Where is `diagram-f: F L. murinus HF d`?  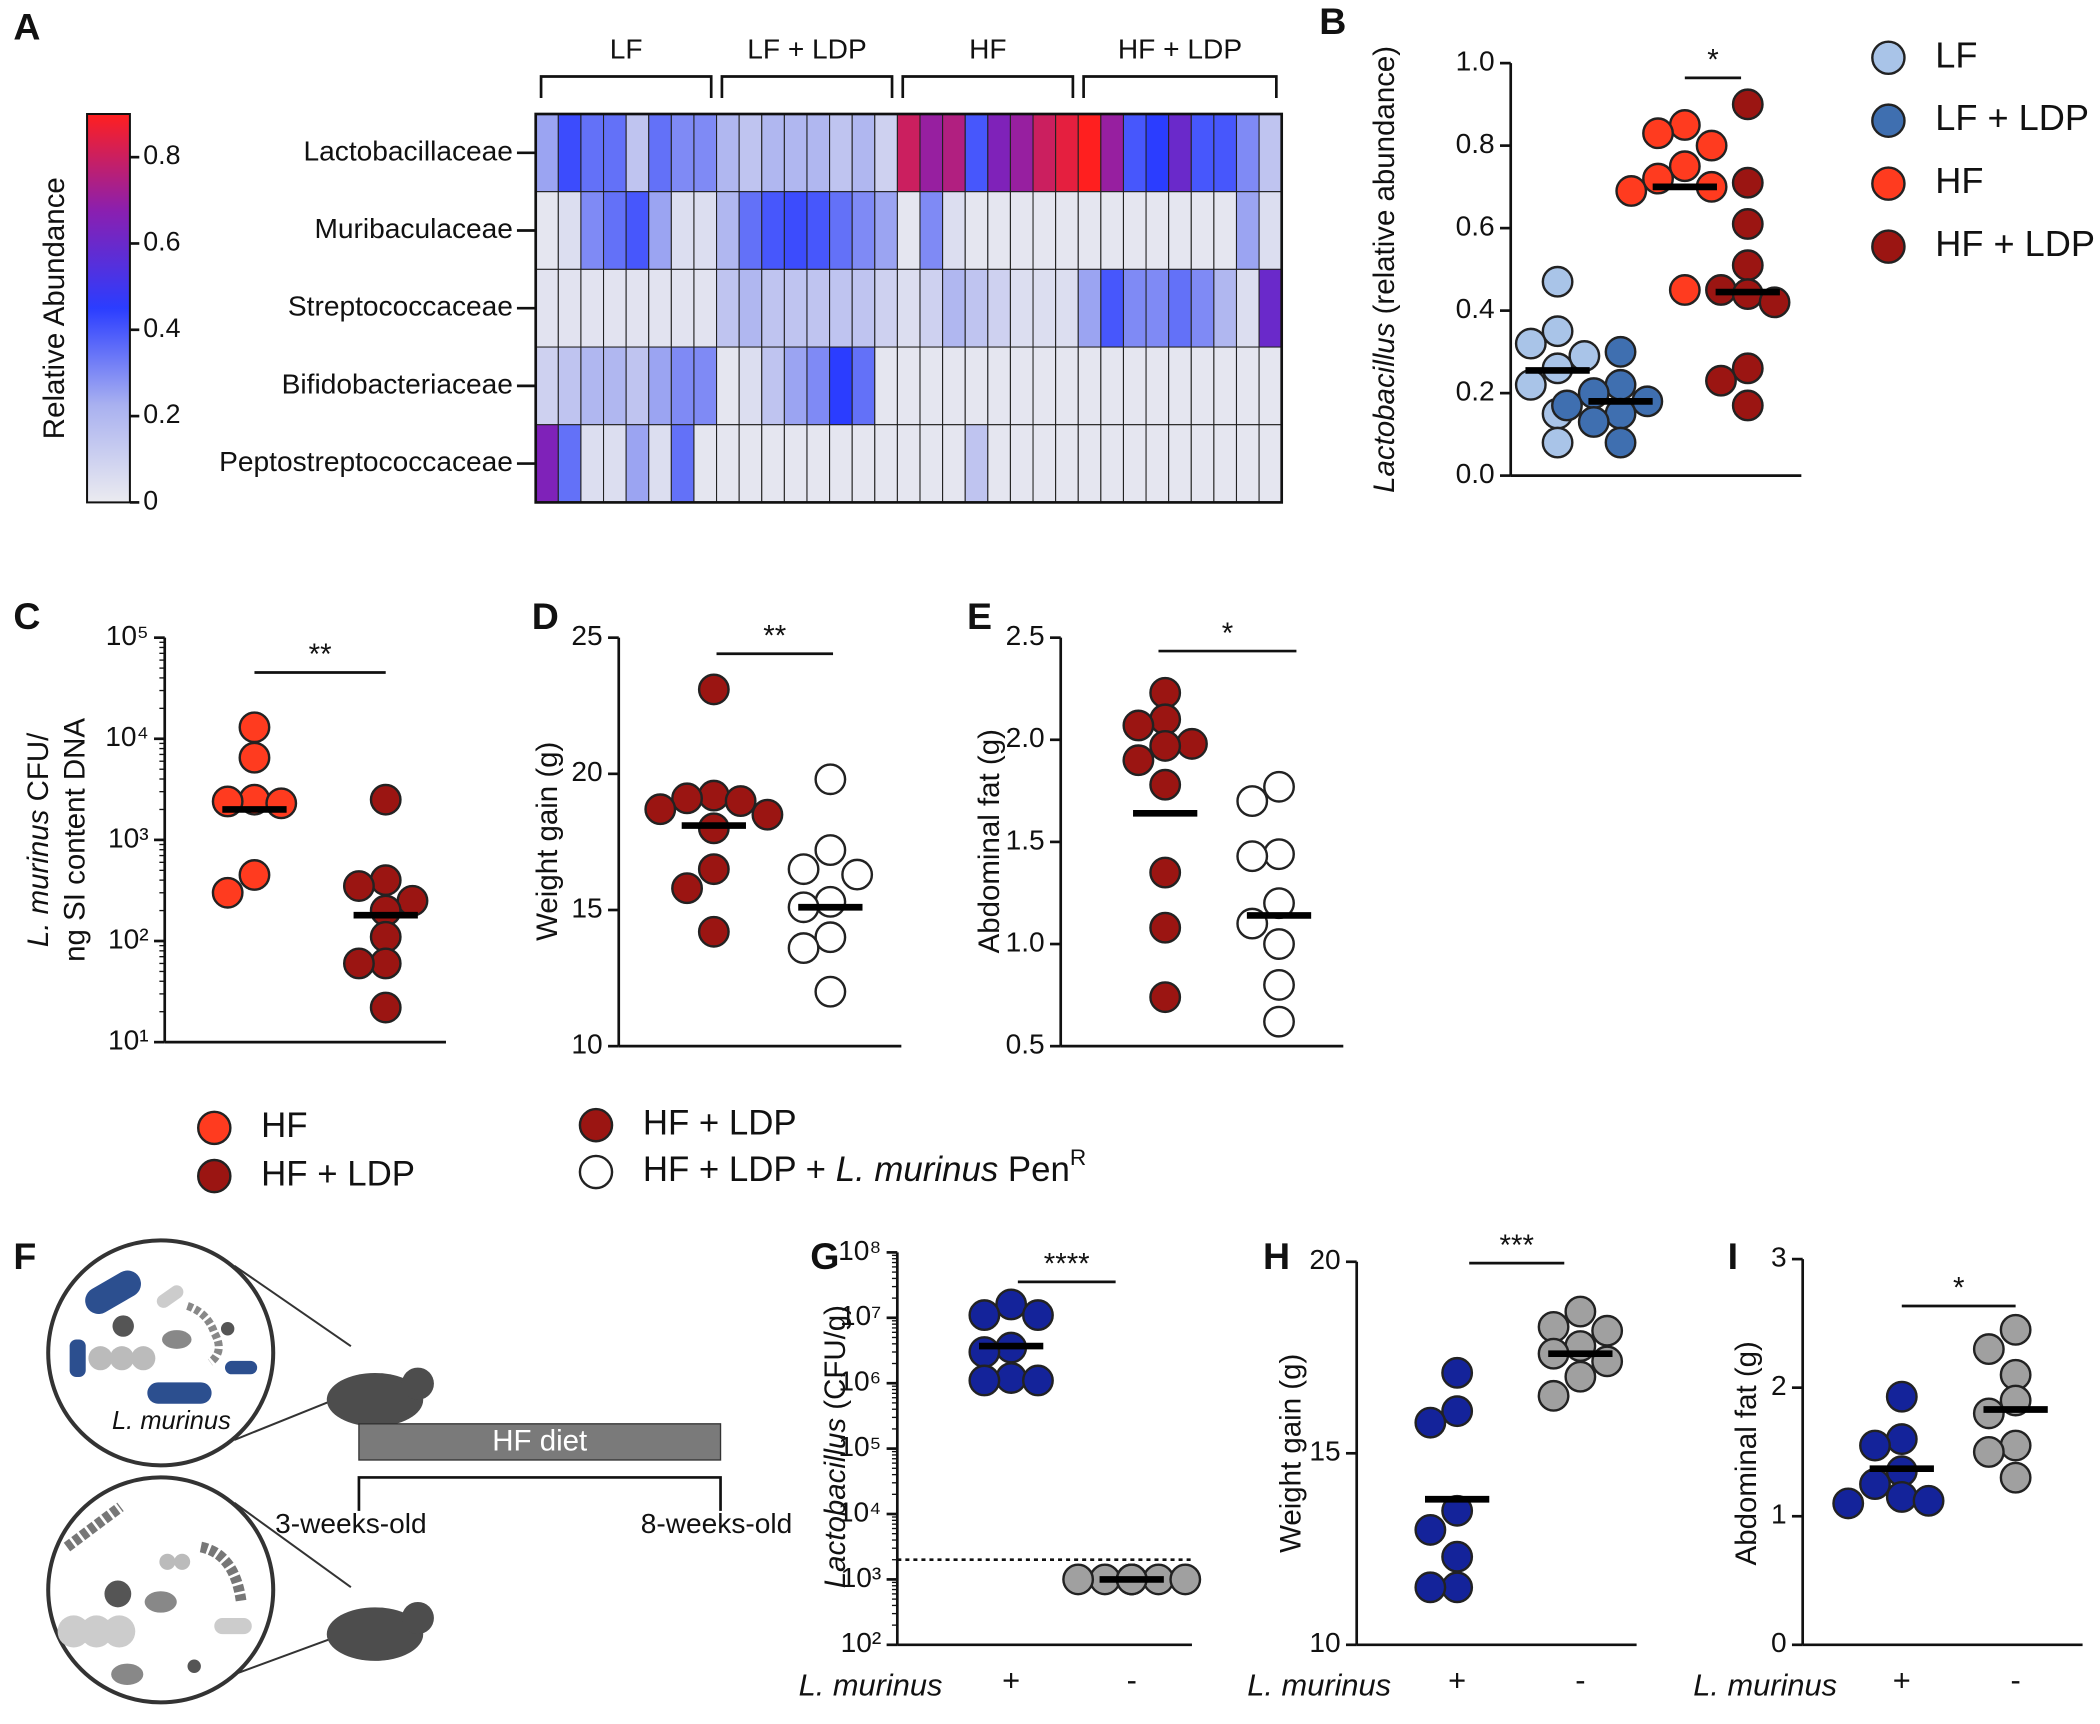
diagram-f: F L. murinus HF d is located at coordinates (402, 1470).